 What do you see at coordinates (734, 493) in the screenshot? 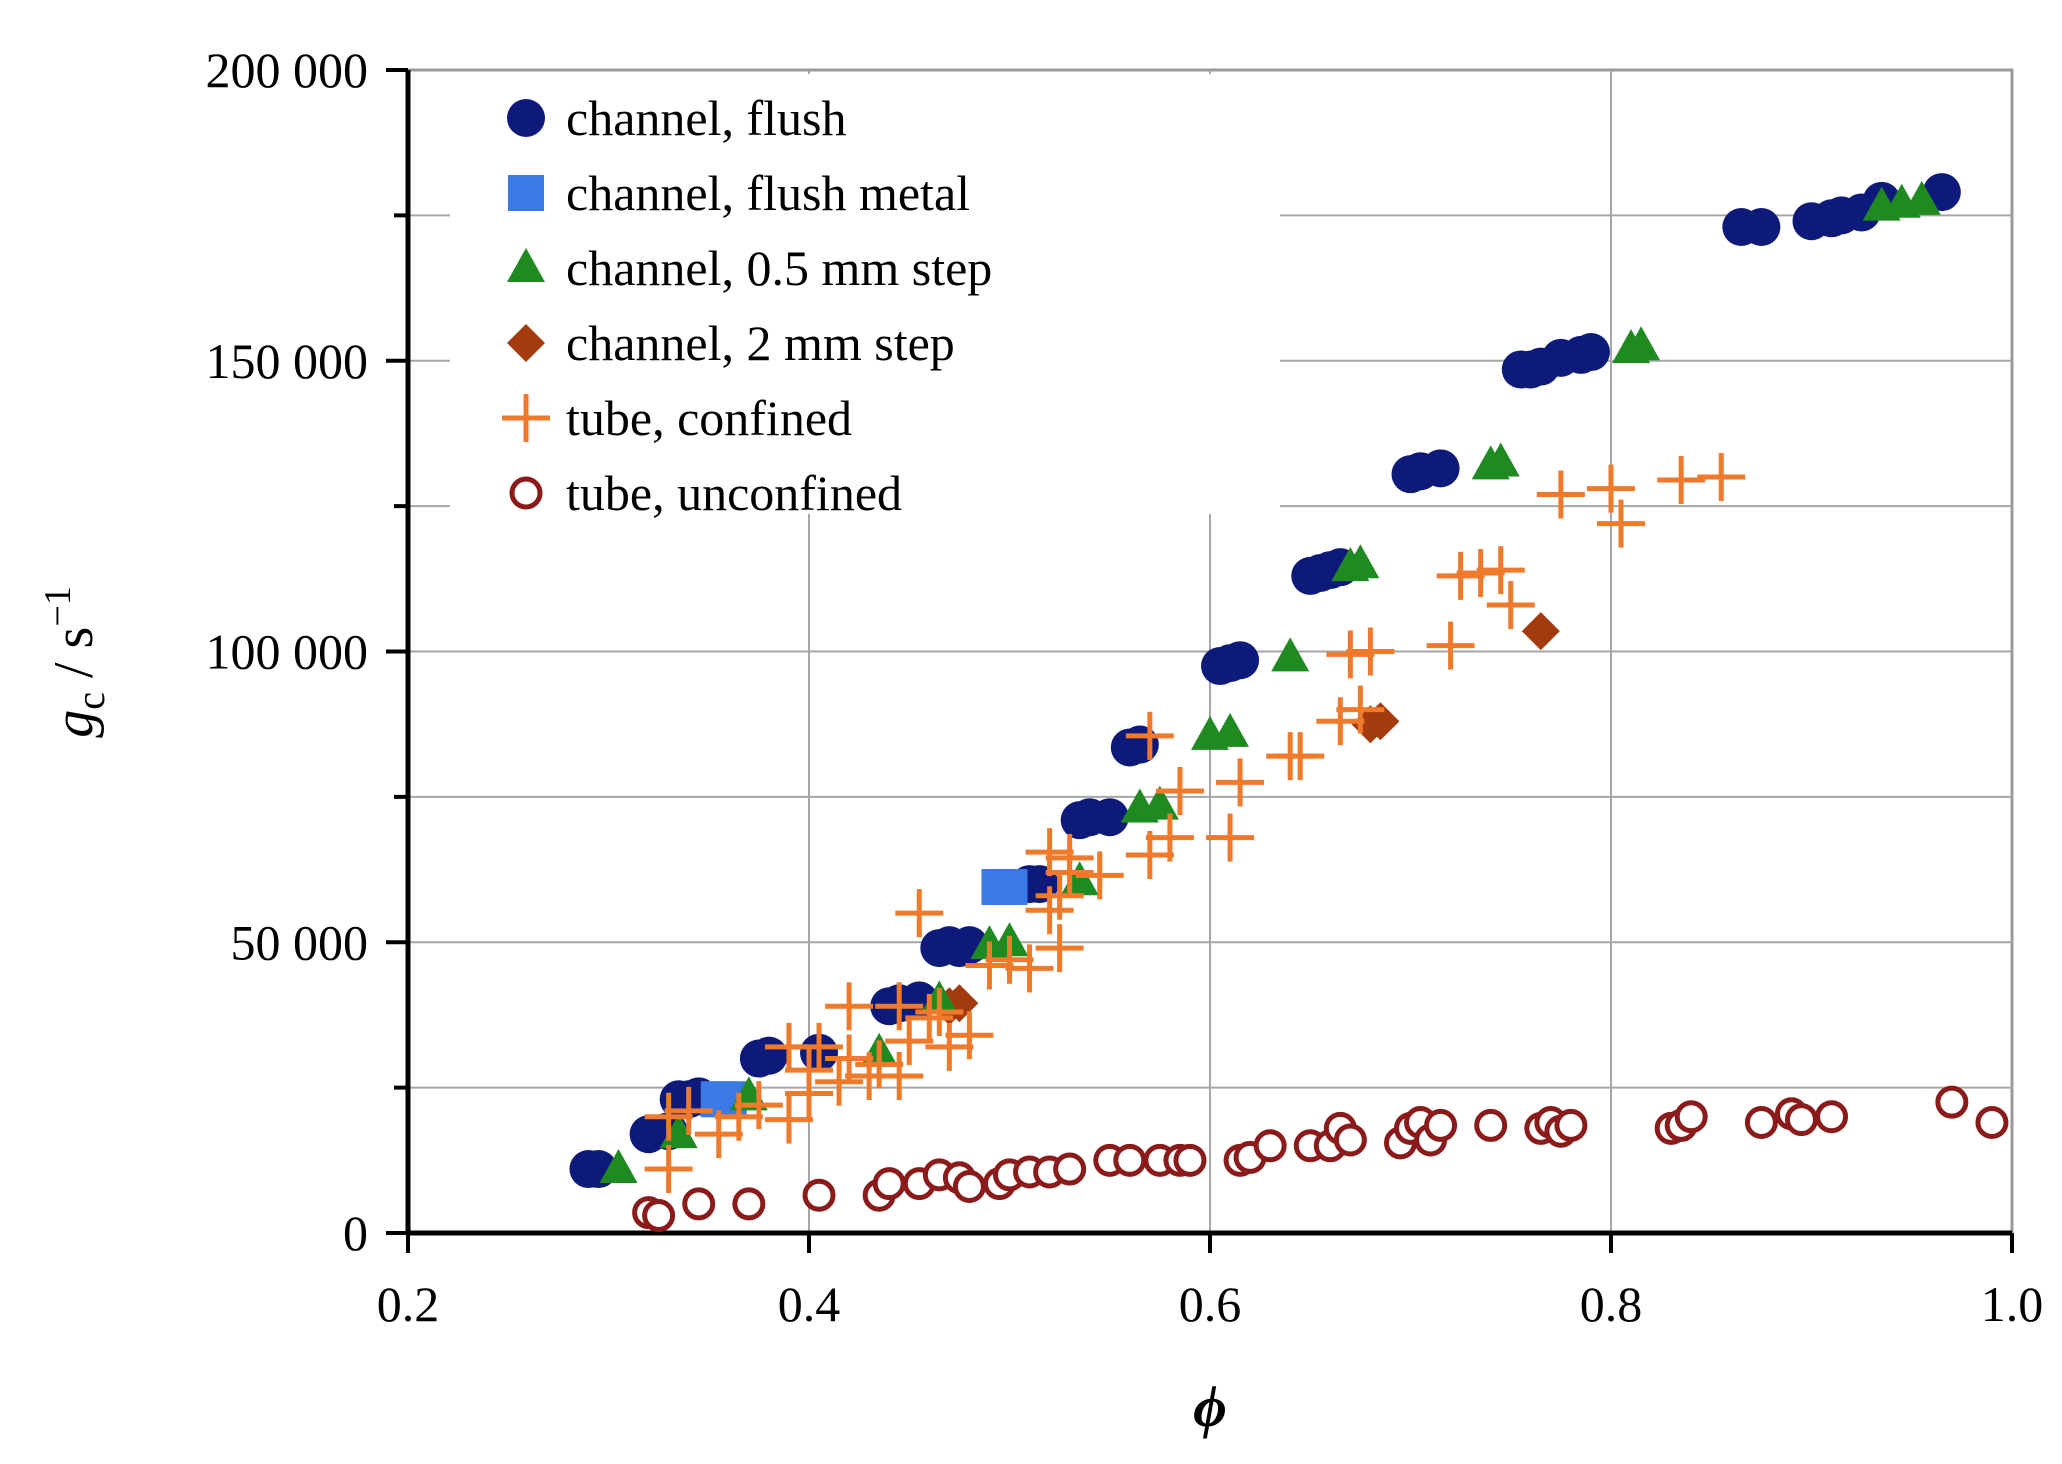
I see `legend-label: tube, unconfined` at bounding box center [734, 493].